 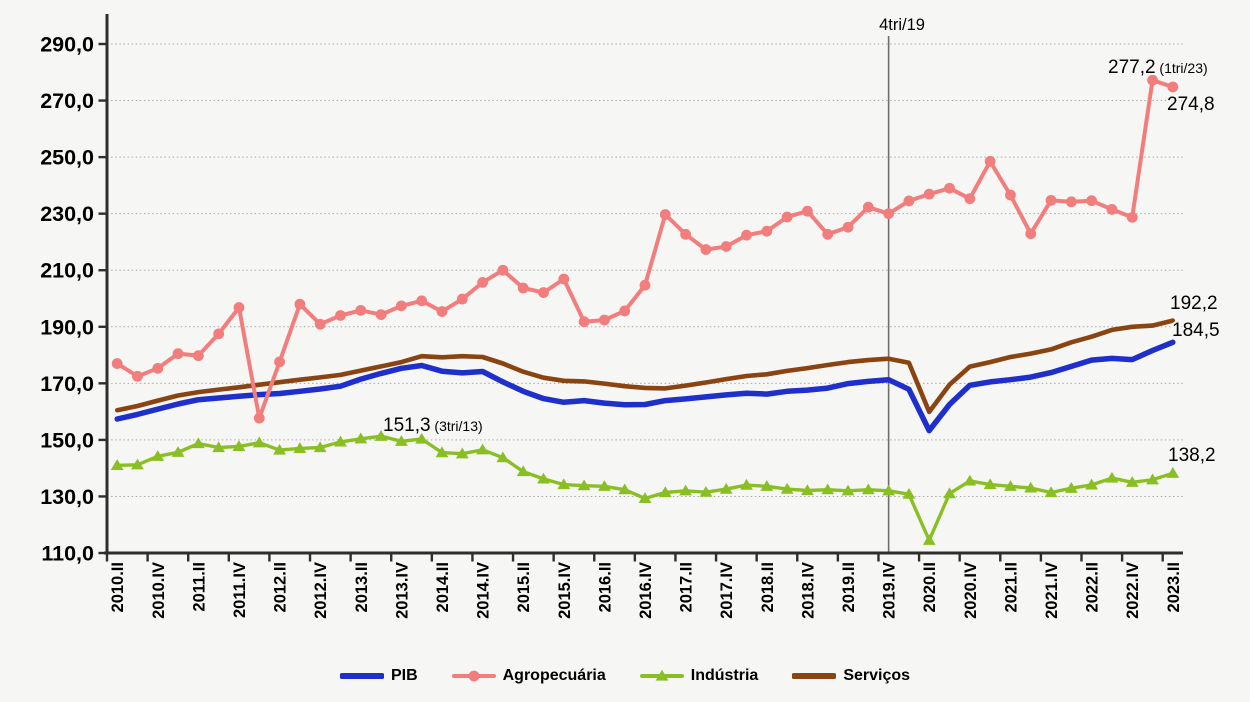 I want to click on marker-industria-2016.I, so click(x=584, y=485).